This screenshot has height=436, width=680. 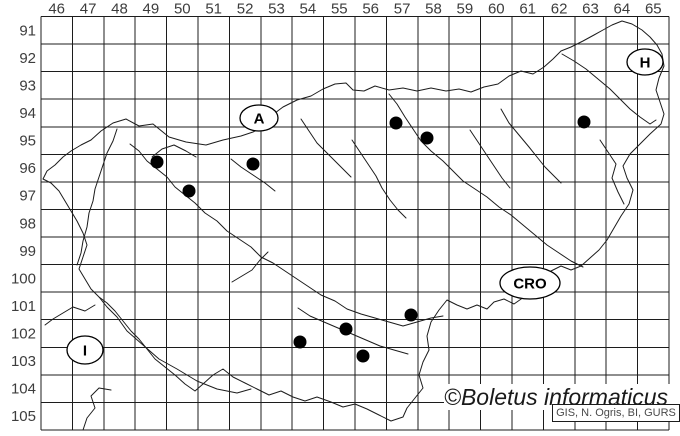 I want to click on country-label-text: CRO, so click(x=530, y=284).